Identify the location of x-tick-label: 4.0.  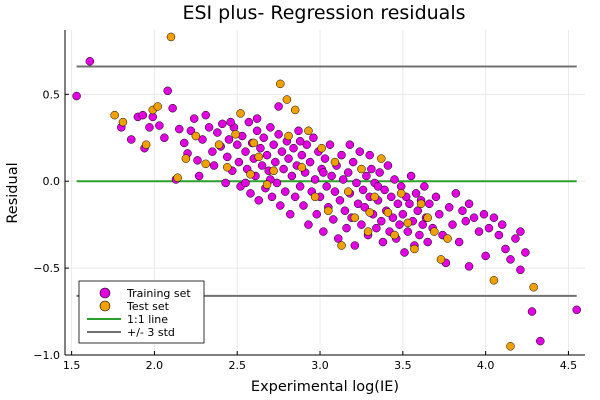
(486, 365).